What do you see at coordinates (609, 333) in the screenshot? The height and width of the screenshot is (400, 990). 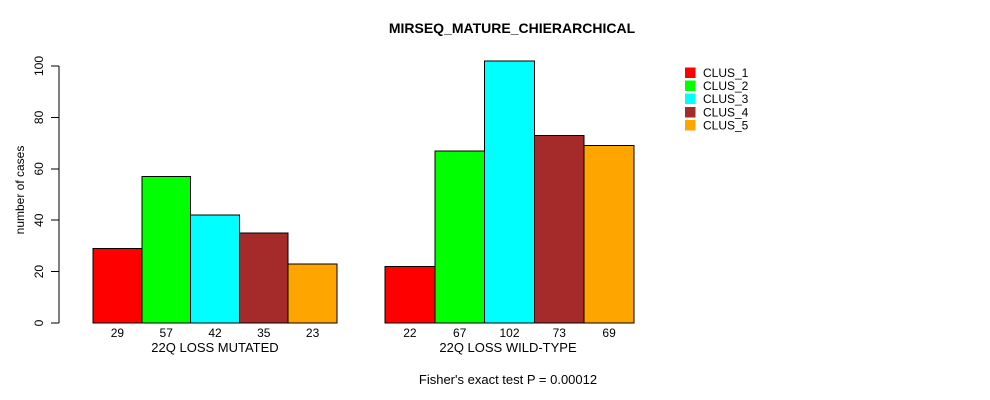 I see `bar-value-label: 69` at bounding box center [609, 333].